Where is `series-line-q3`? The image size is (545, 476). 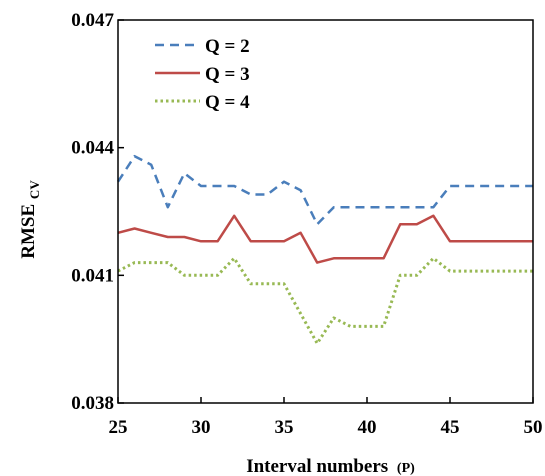 series-line-q3 is located at coordinates (325, 239).